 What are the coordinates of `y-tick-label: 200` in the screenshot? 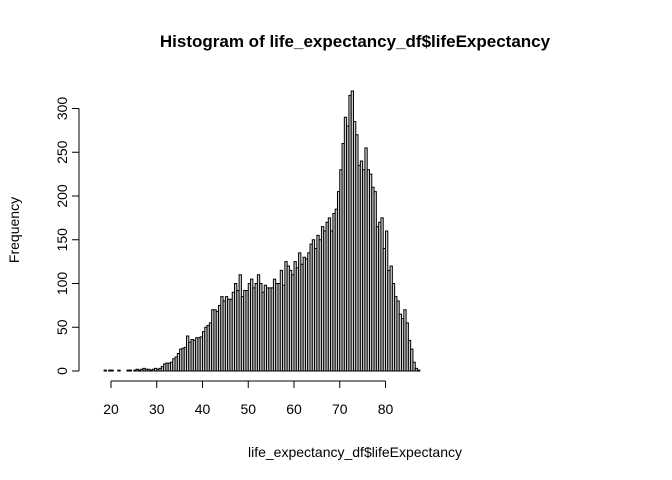 It's located at (62, 196).